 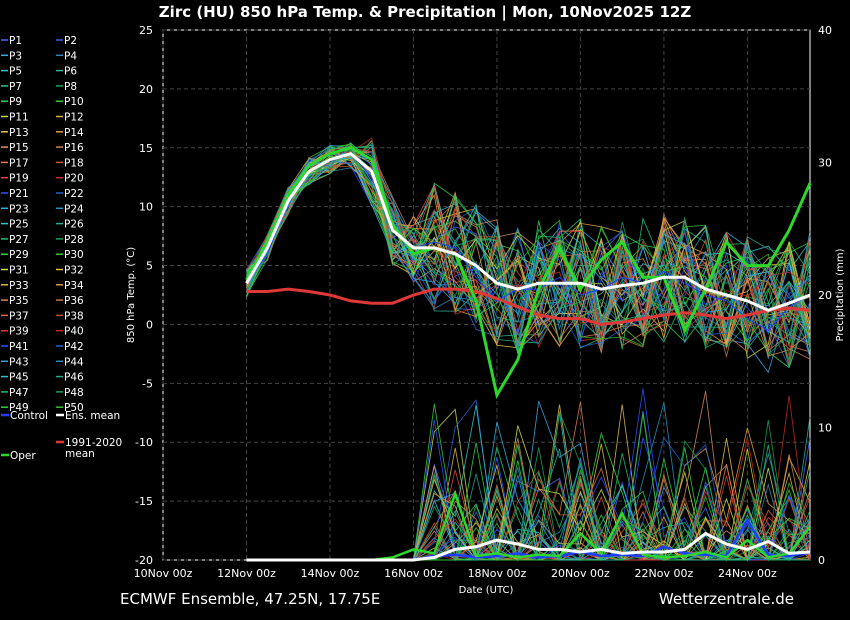 I want to click on y2-tick-label: 0, so click(x=821, y=560).